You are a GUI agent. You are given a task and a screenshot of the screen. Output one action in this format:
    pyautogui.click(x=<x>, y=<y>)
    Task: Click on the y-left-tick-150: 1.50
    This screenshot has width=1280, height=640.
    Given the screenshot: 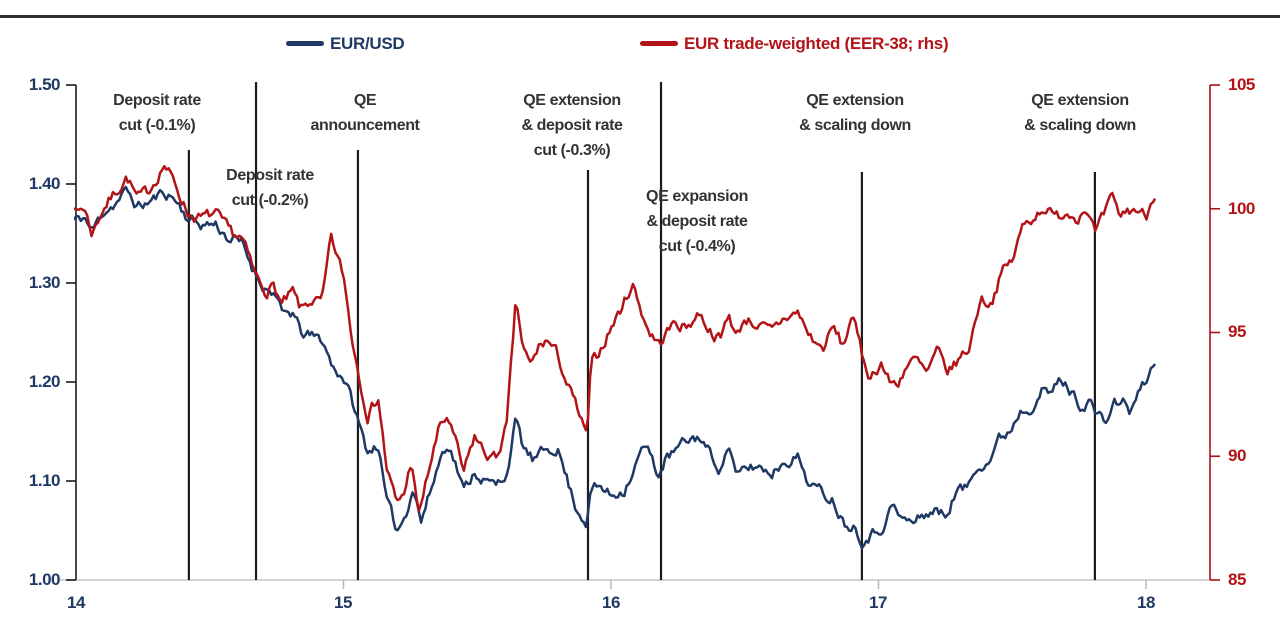 What is the action you would take?
    pyautogui.click(x=44, y=84)
    